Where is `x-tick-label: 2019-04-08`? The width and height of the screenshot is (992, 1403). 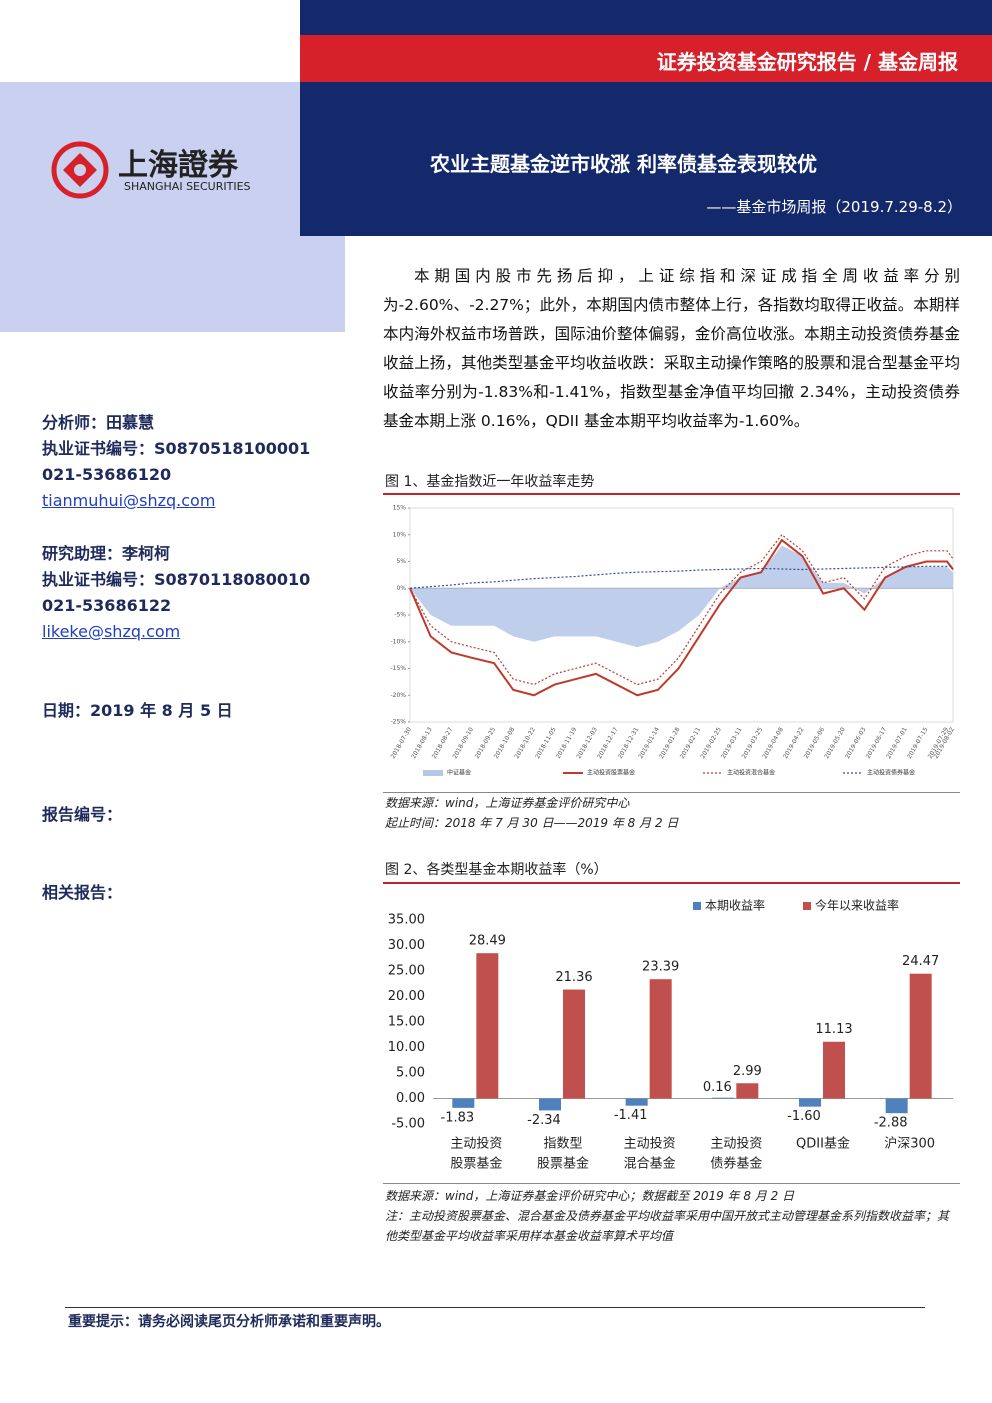
x-tick-label: 2019-04-08 is located at coordinates (773, 743).